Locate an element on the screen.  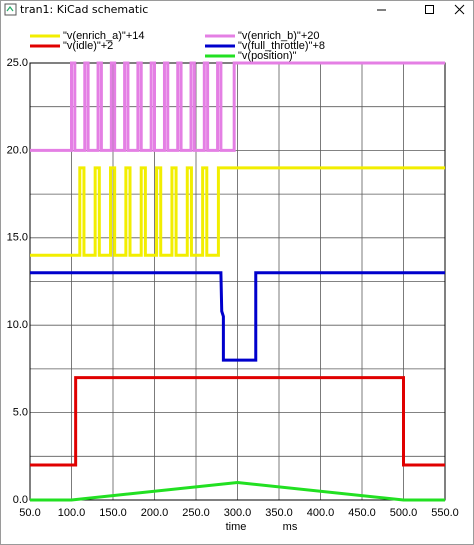
y-tick-label: 5.0 is located at coordinates (20, 413).